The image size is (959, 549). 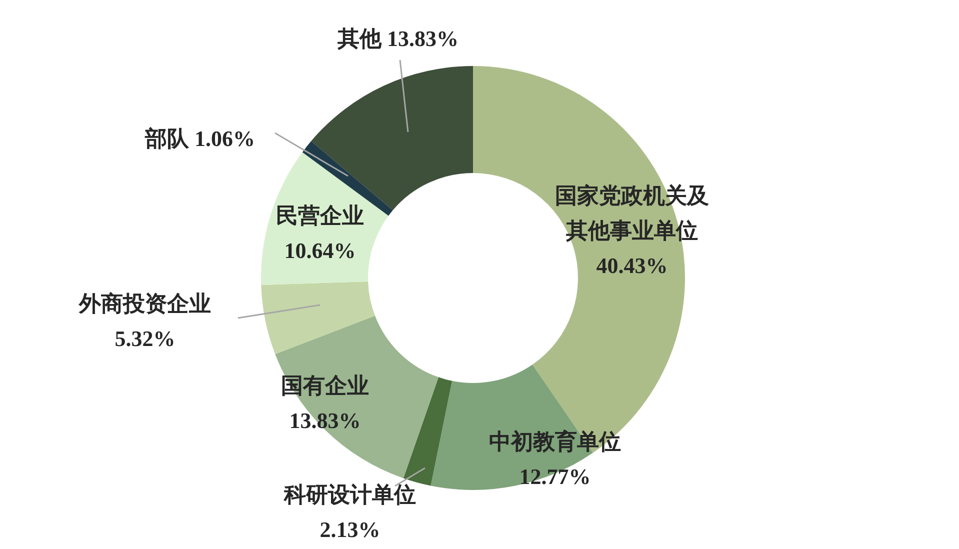 I want to click on data-label: 5.32%, so click(x=145, y=338).